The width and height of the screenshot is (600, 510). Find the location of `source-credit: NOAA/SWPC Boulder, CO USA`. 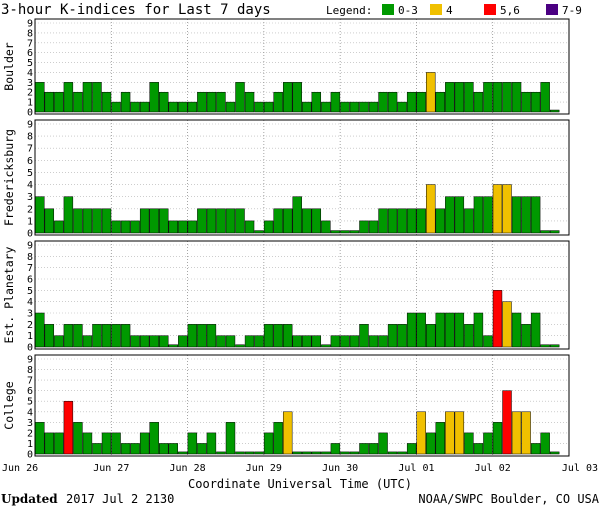

source-credit: NOAA/SWPC Boulder, CO USA is located at coordinates (508, 499).